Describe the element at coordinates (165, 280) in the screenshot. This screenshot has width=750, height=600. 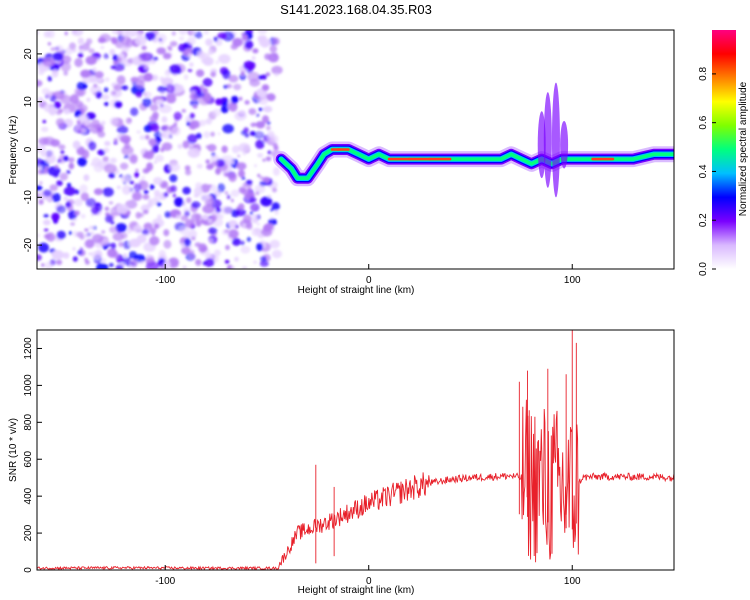
I see `x-tick-label: -100` at that location.